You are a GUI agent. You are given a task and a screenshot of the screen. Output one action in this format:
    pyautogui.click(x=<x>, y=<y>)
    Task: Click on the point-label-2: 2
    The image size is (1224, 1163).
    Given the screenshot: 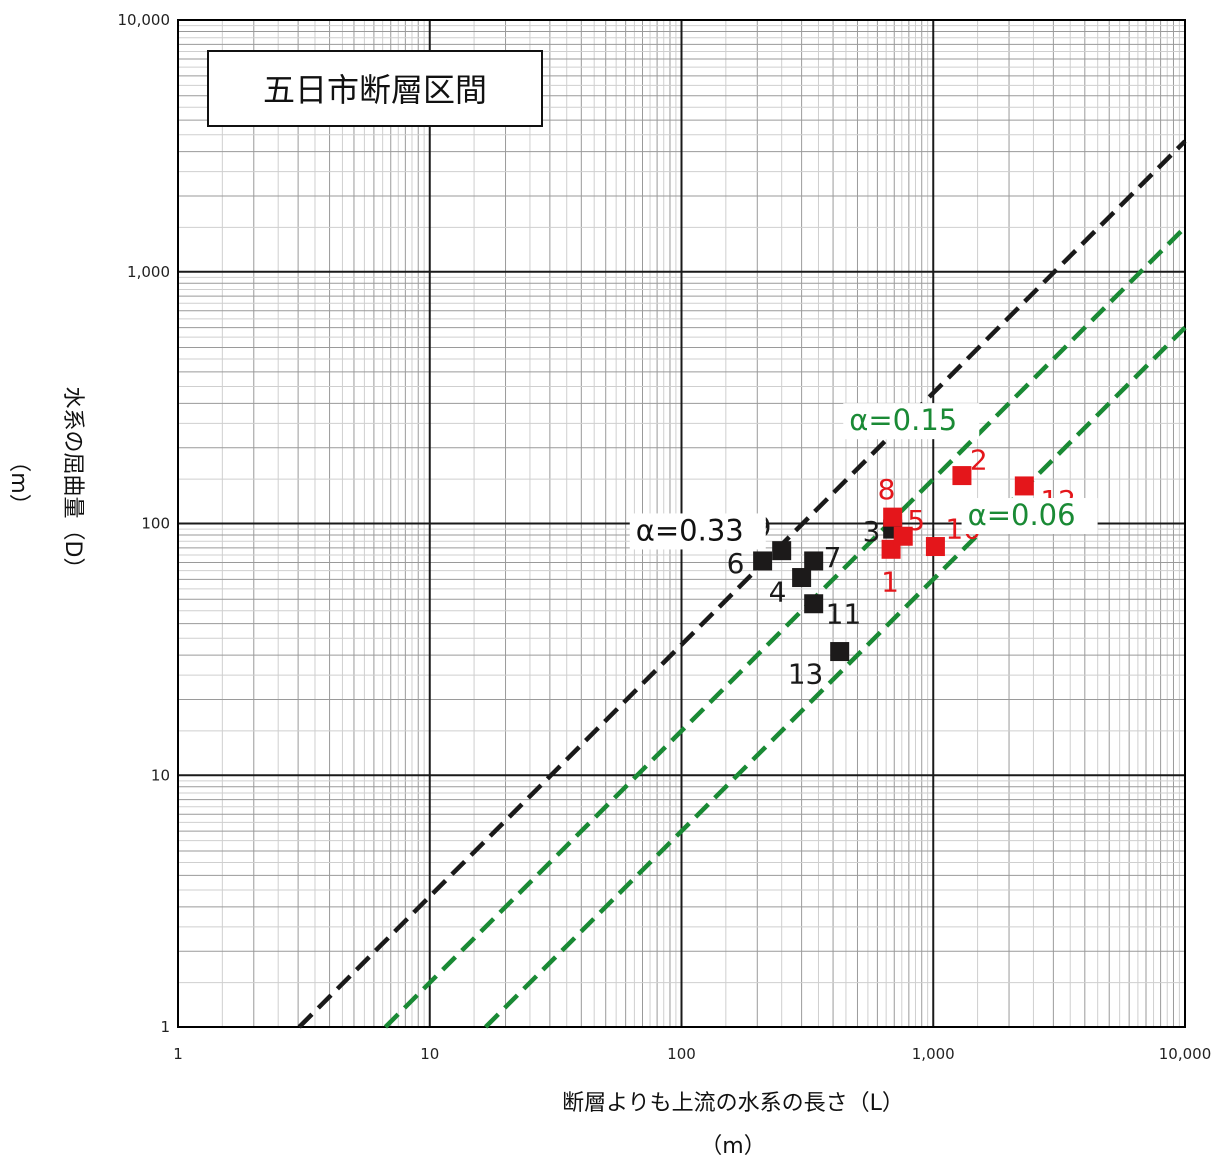 What is the action you would take?
    pyautogui.click(x=979, y=460)
    